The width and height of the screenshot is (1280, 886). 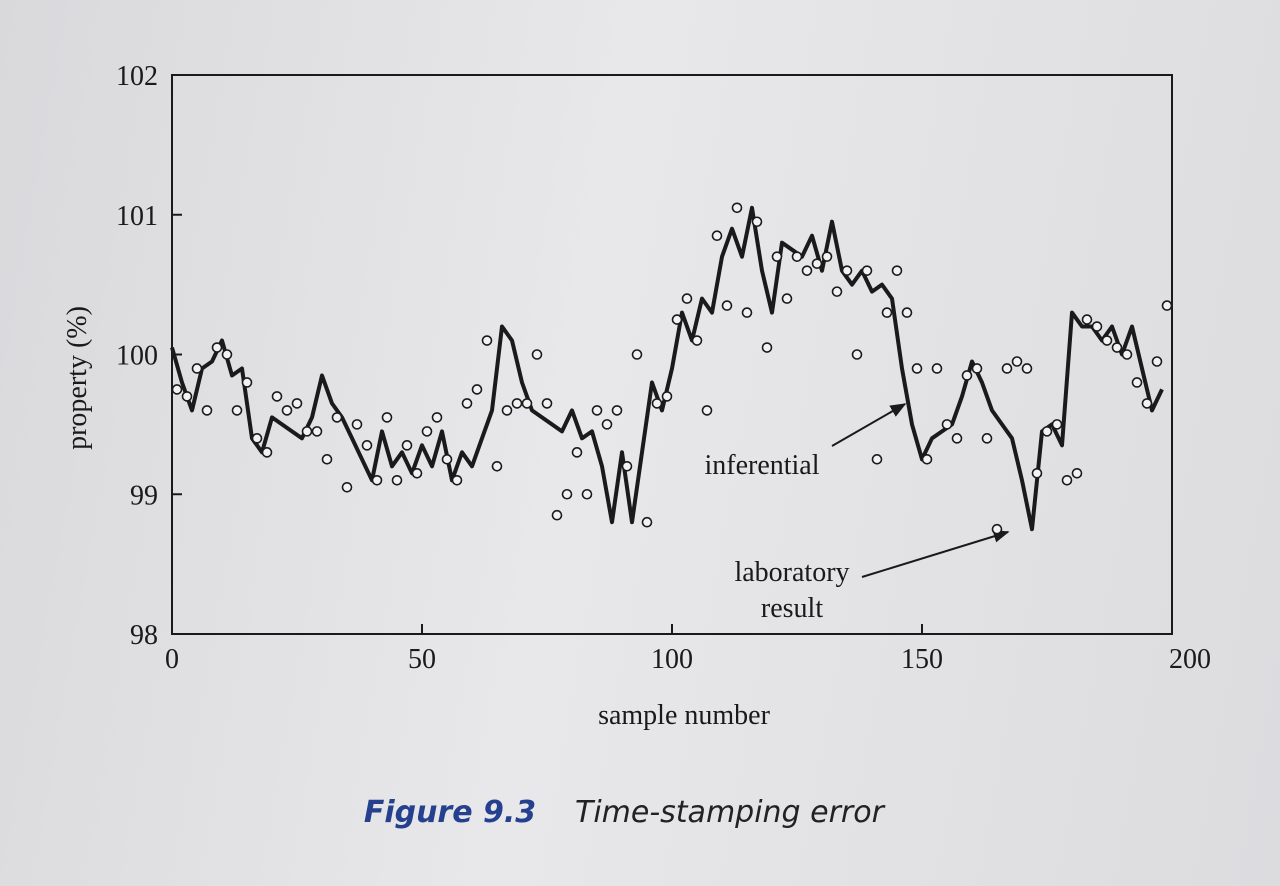 I want to click on caption-text: Time-stamping error, so click(x=730, y=812).